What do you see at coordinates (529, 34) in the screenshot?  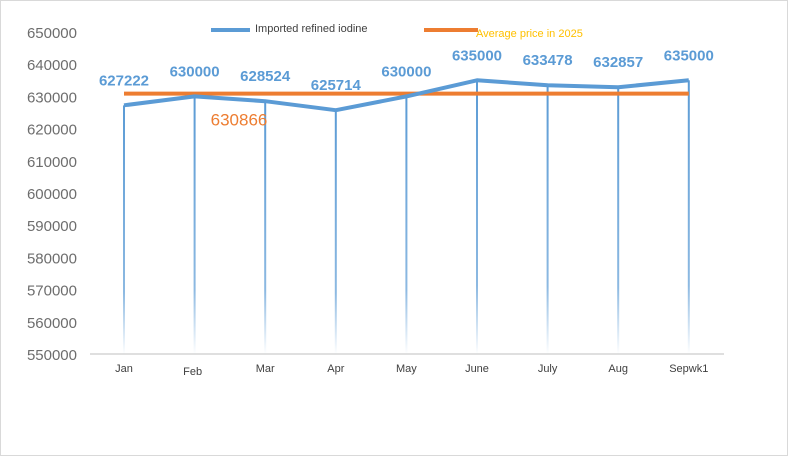 I see `legend-label-average: Average price in 2025` at bounding box center [529, 34].